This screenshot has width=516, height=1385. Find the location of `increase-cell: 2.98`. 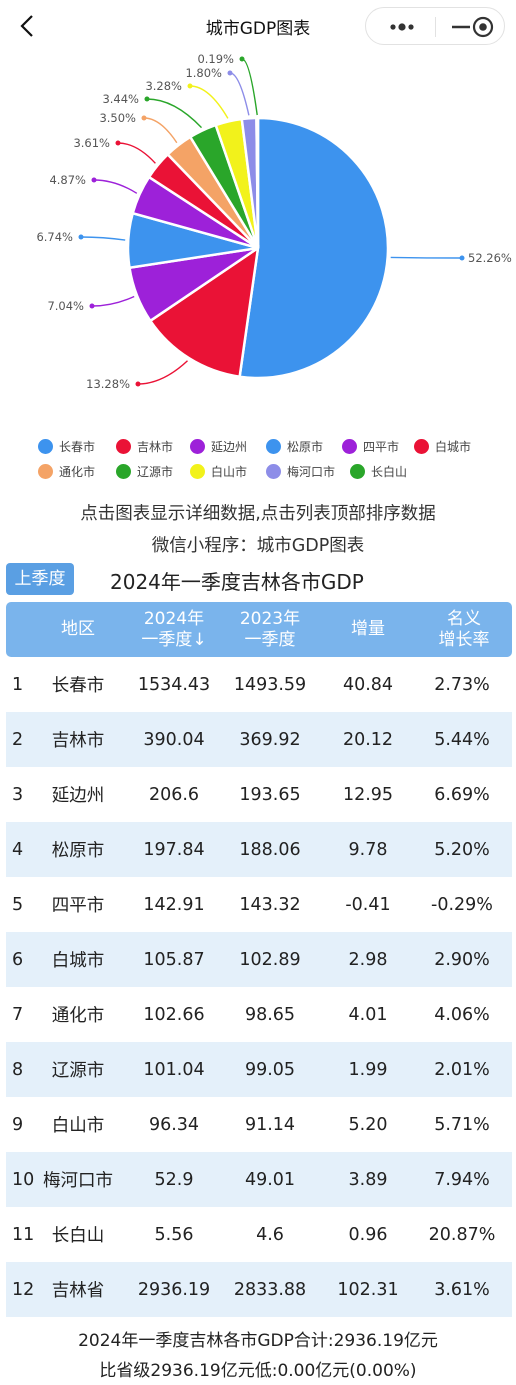

increase-cell: 2.98 is located at coordinates (368, 959).